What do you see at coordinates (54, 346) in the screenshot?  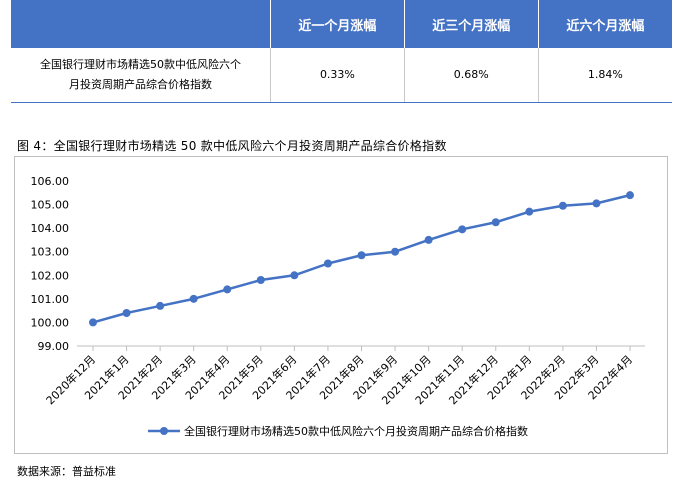 I see `y-tick-label: 99.00` at bounding box center [54, 346].